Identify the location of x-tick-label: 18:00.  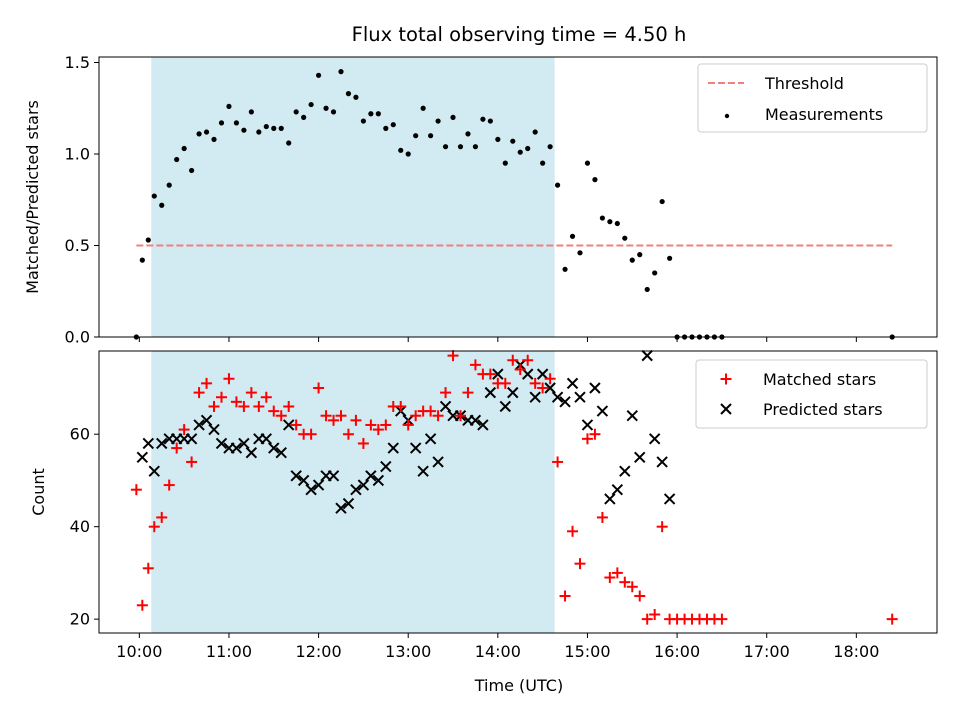
(856, 651).